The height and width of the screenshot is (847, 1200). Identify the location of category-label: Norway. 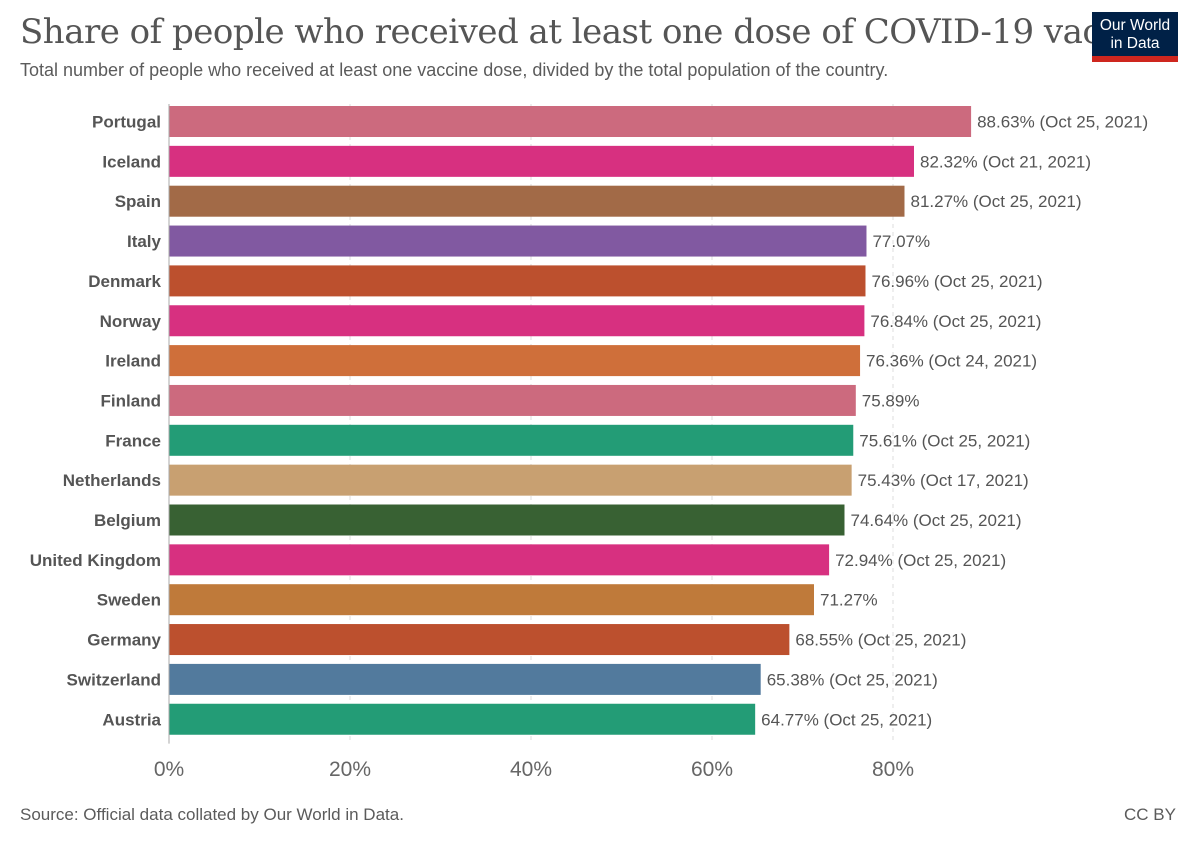
(131, 321).